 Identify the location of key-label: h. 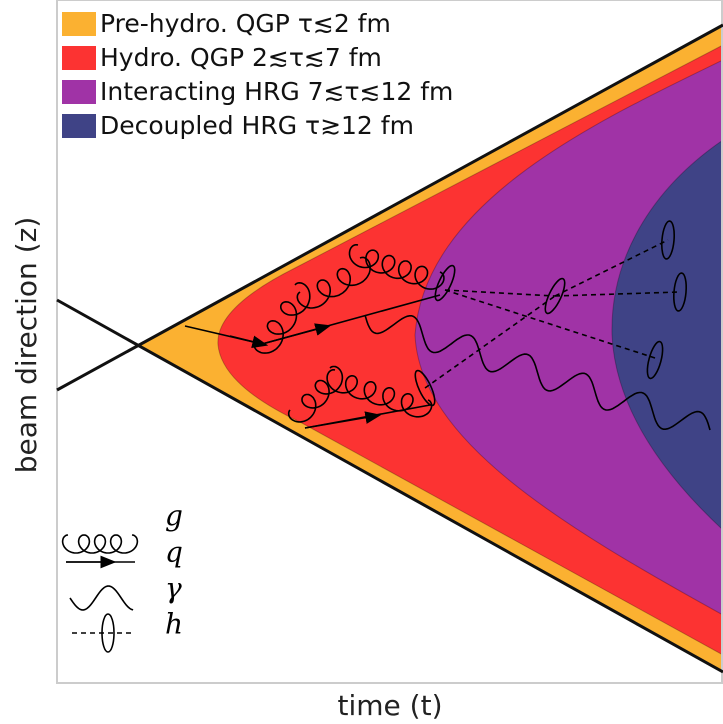
(174, 624).